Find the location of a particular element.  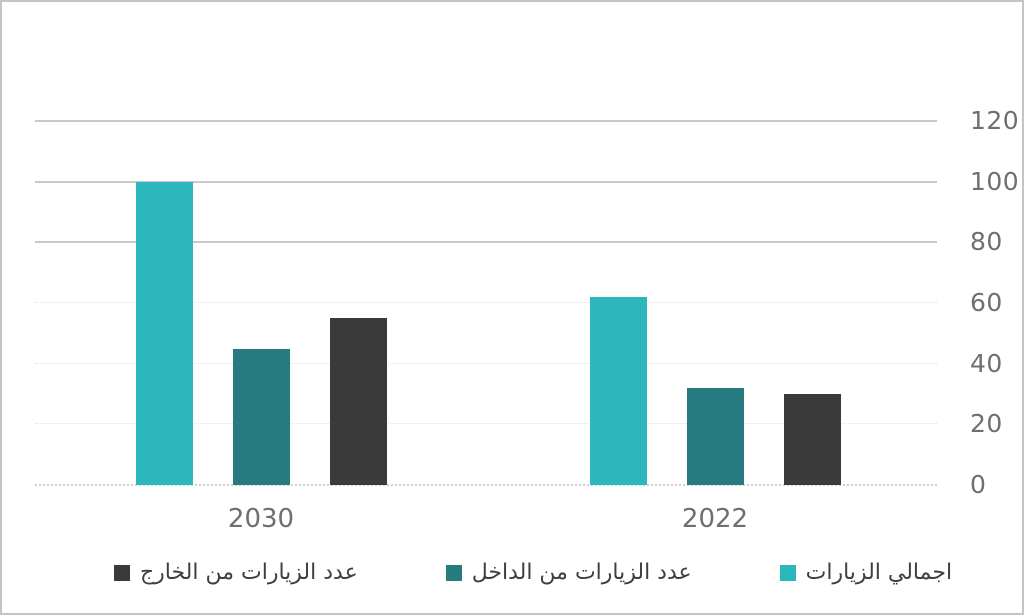

legend-item-1: عدد الزيارات من الداخل is located at coordinates (568, 572).